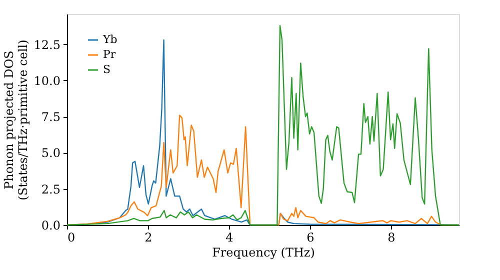  What do you see at coordinates (72, 237) in the screenshot?
I see `x-tick-label: 0` at bounding box center [72, 237].